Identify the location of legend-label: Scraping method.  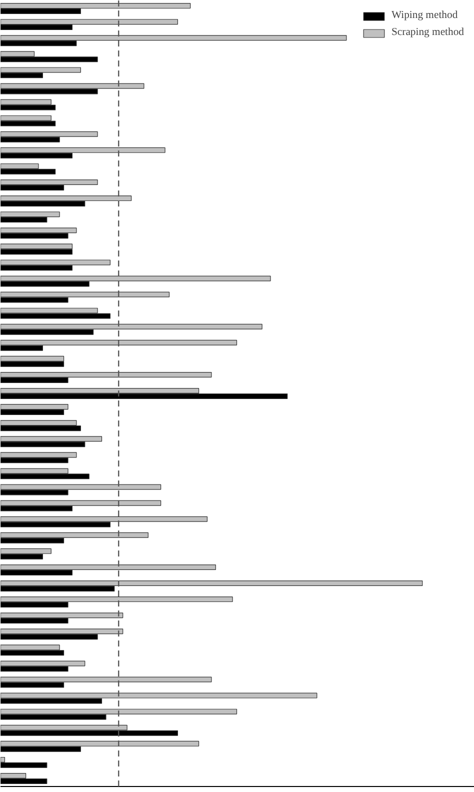
(427, 32).